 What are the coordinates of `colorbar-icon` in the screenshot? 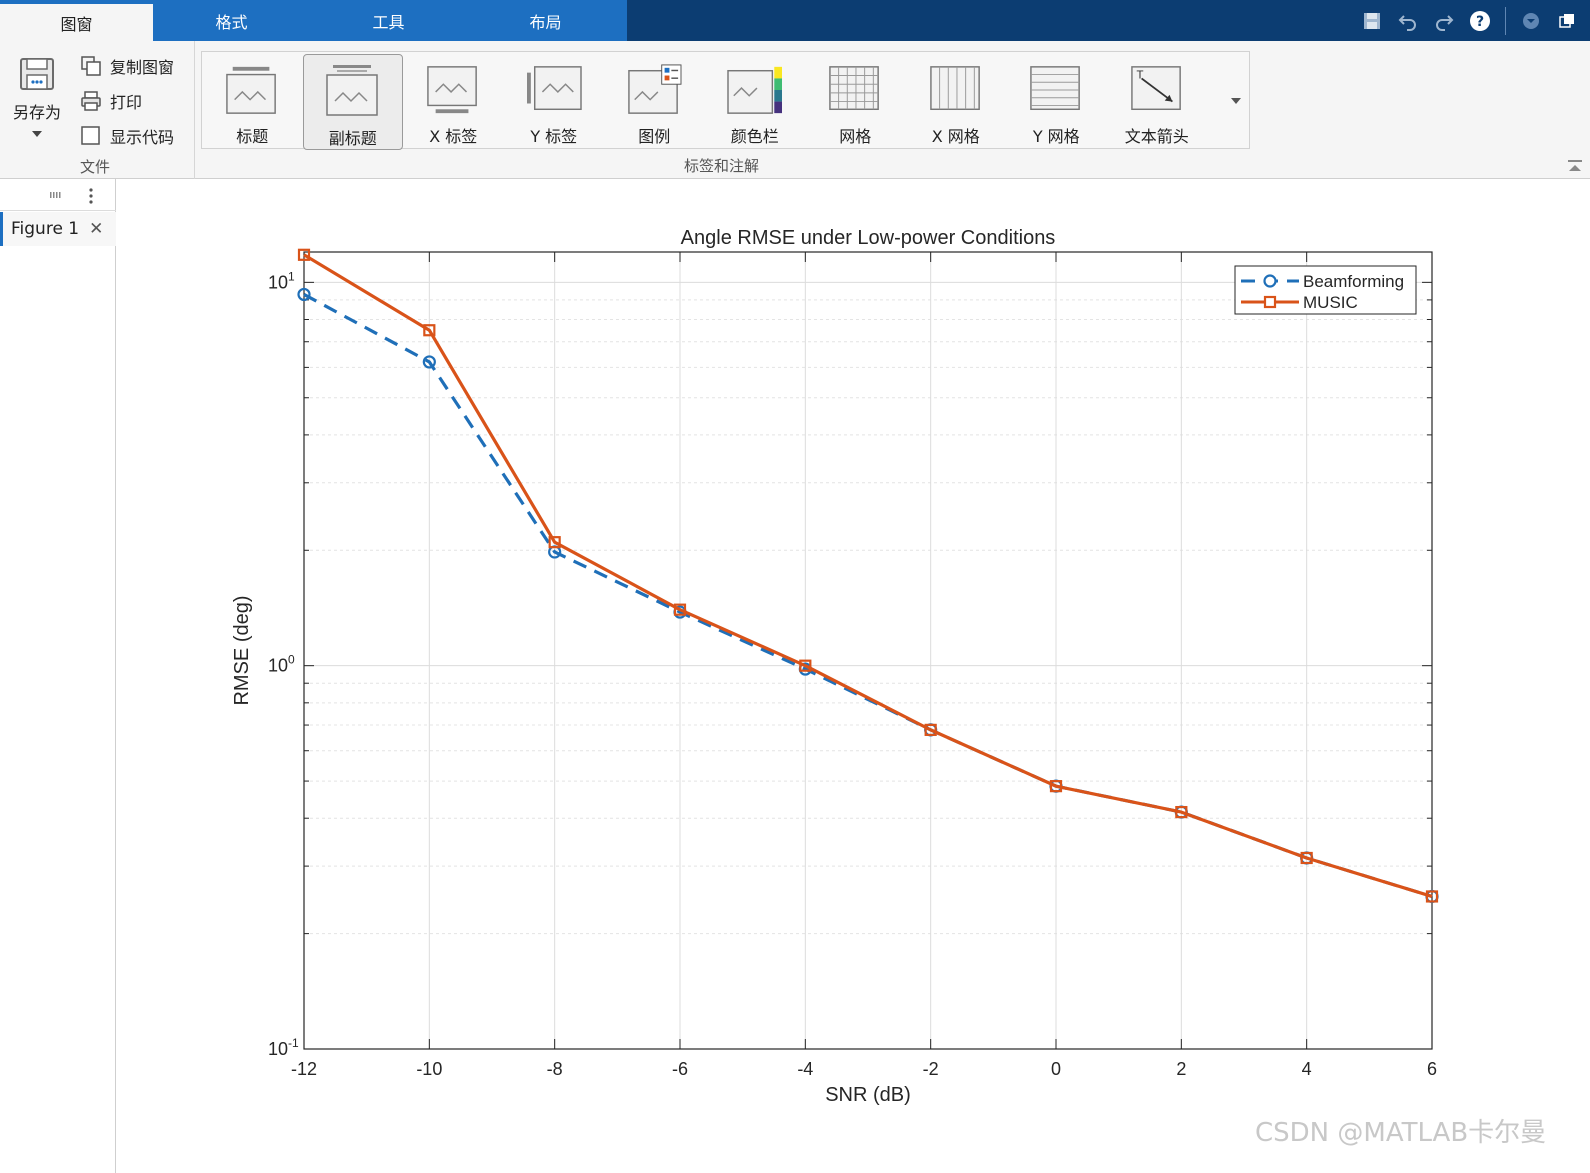 It's located at (754, 90).